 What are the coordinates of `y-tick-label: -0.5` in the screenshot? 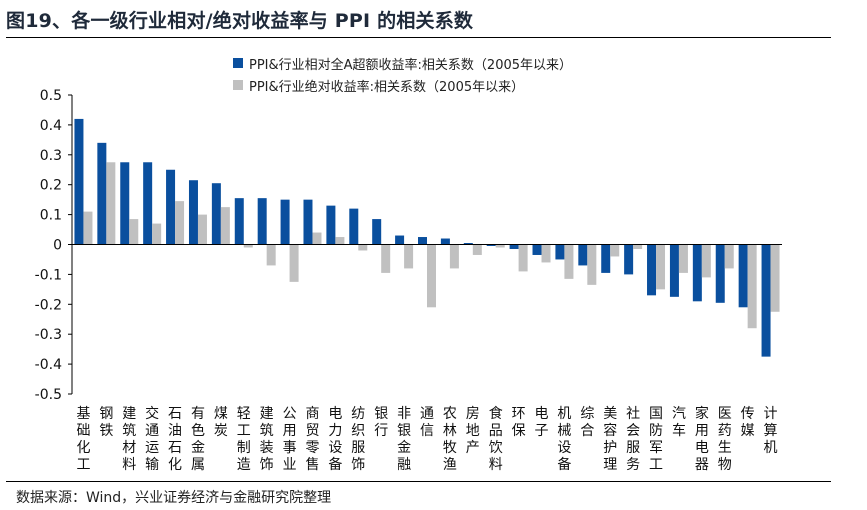 It's located at (48, 395).